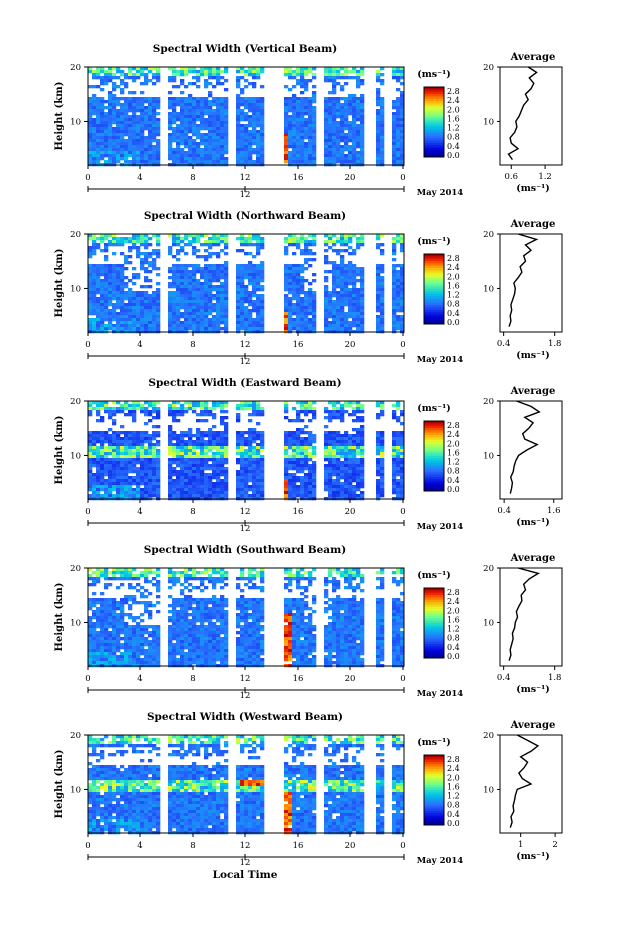 This screenshot has height=929, width=621. I want to click on colorbar-segment, so click(434, 316).